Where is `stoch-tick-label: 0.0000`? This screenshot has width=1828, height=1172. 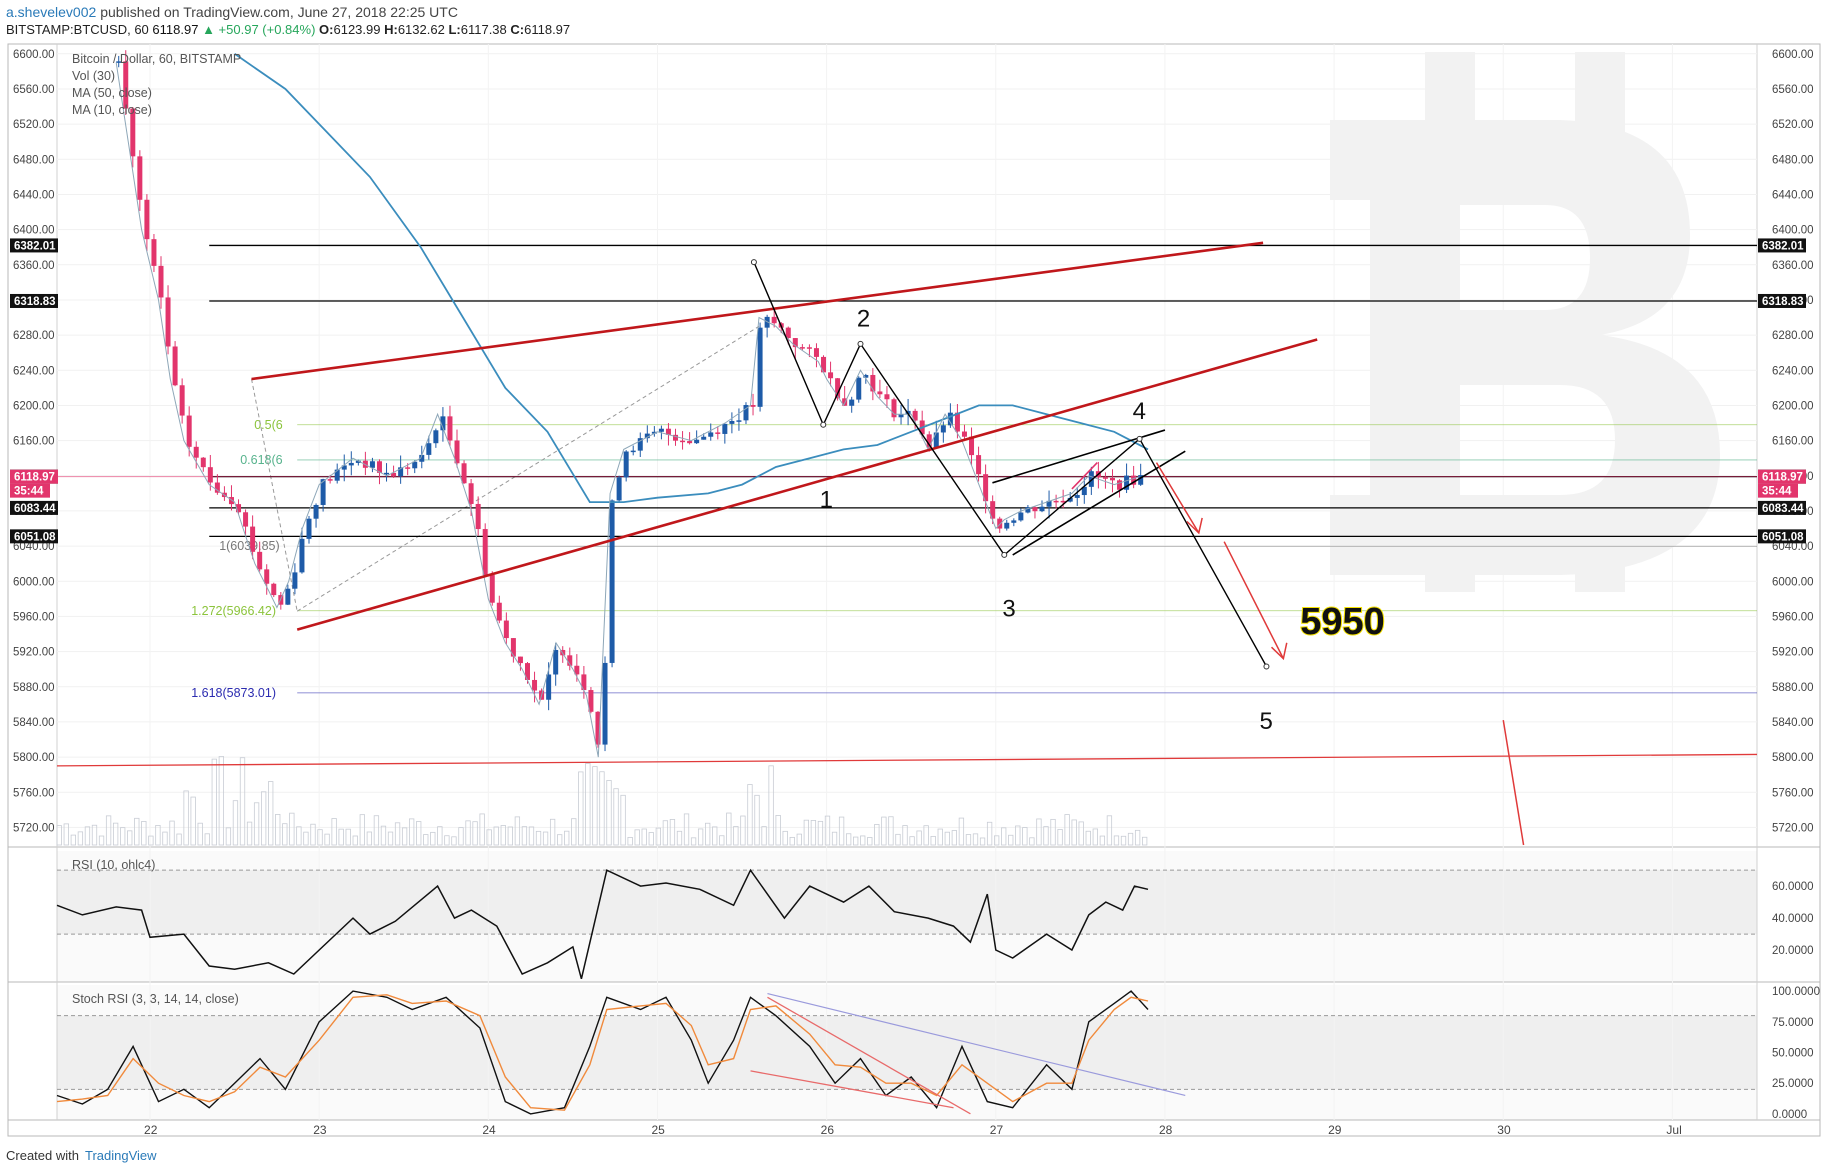 stoch-tick-label: 0.0000 is located at coordinates (1789, 1115).